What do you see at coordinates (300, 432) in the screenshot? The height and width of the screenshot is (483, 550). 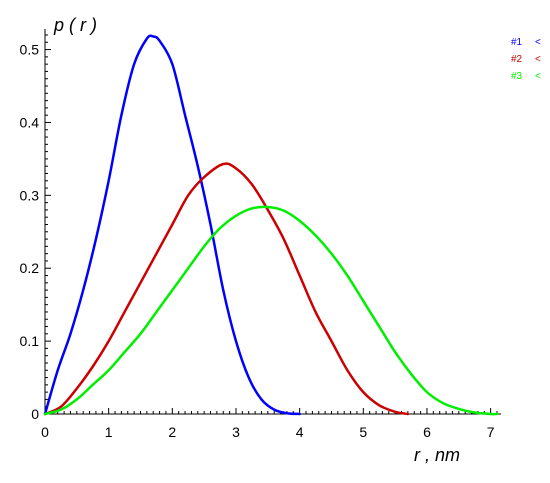 I see `x-tick-label: 4` at bounding box center [300, 432].